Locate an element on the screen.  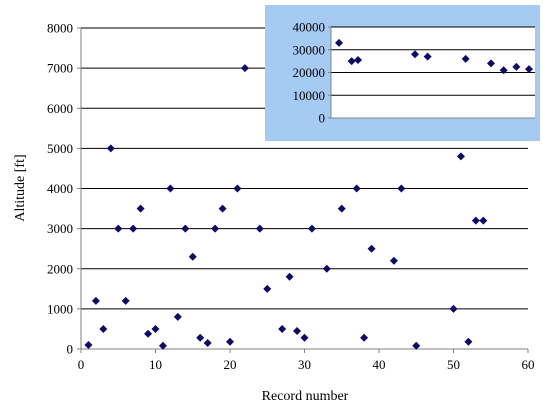
inset-y-tick-label: 10000 is located at coordinates (309, 95).